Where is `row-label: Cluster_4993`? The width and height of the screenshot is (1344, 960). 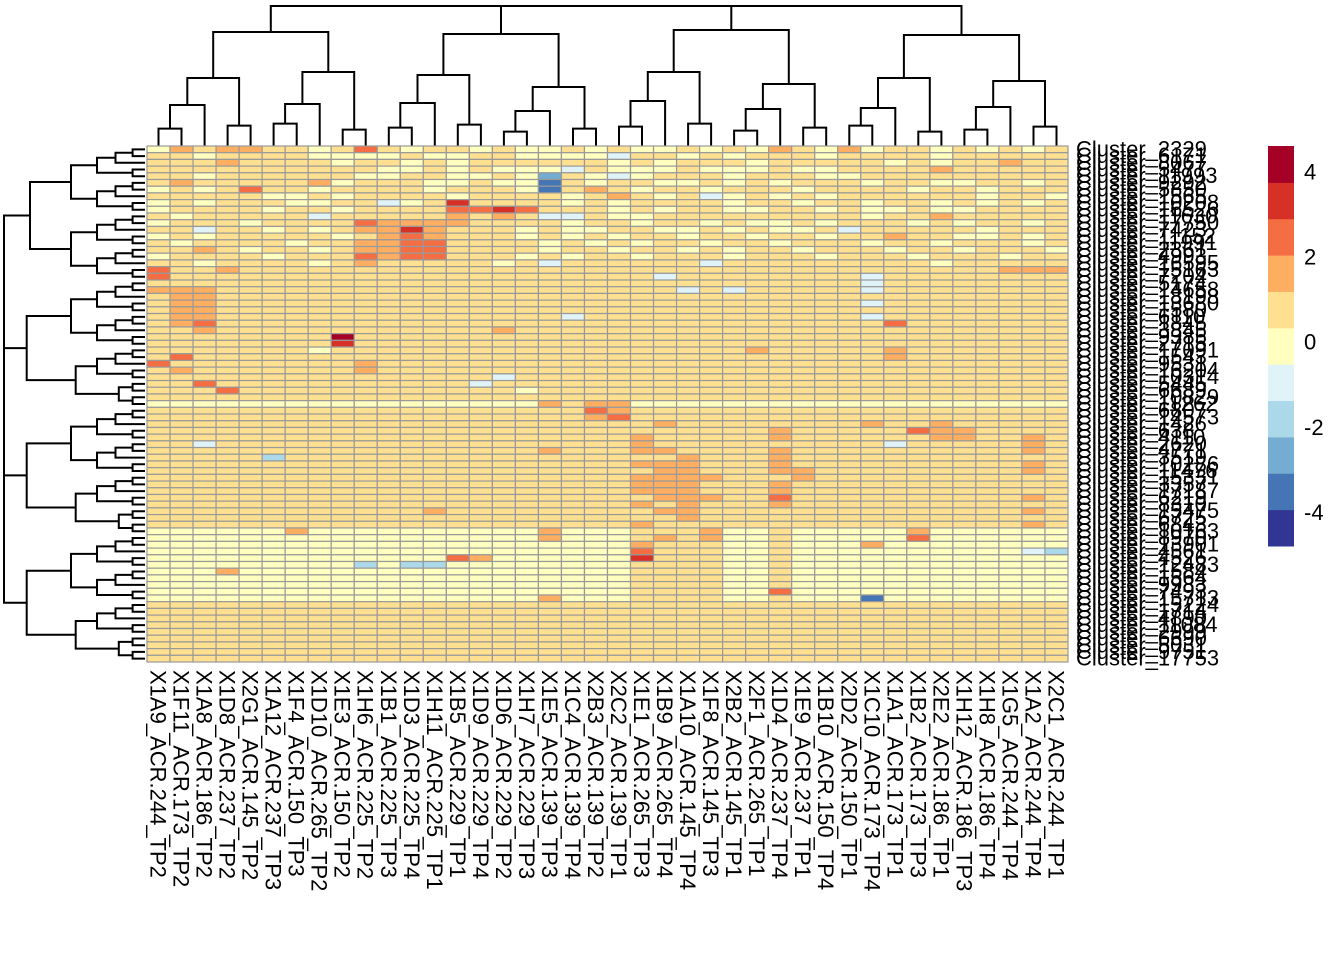 row-label: Cluster_4993 is located at coordinates (1141, 256).